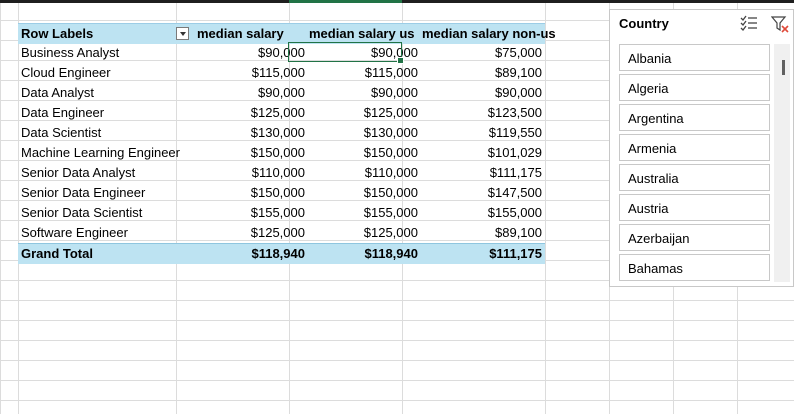 Image resolution: width=794 pixels, height=414 pixels. Describe the element at coordinates (694, 267) in the screenshot. I see `slicer-item-bahamas: Bahamas` at that location.